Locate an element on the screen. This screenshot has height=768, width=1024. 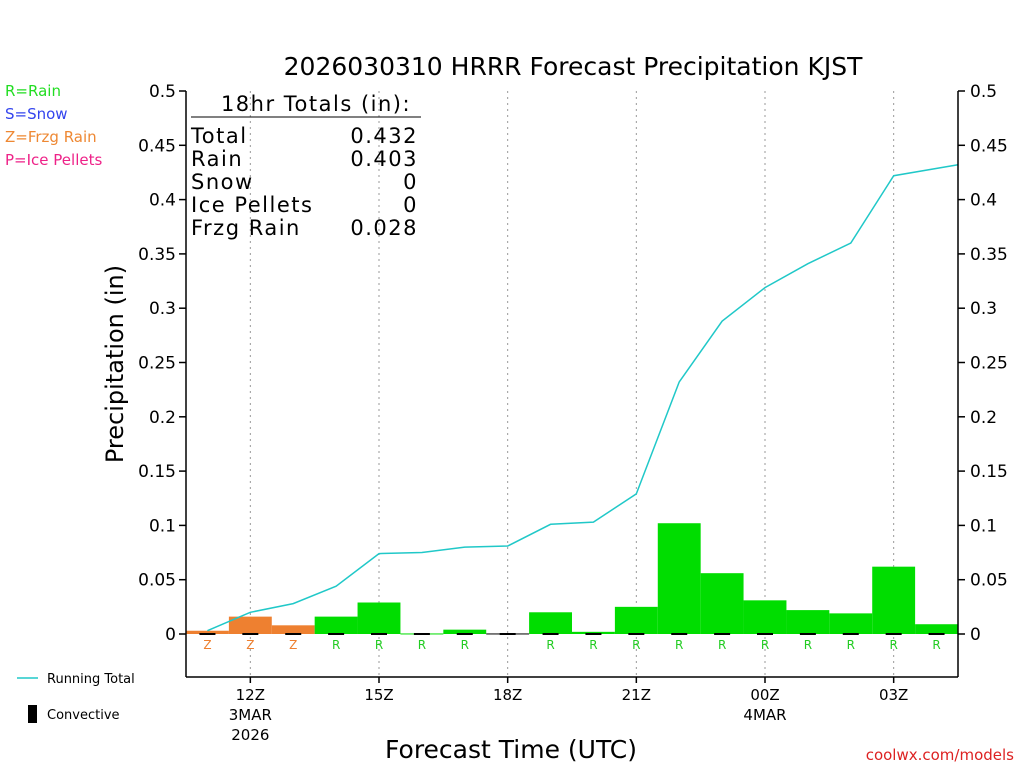
precip-type-label-27: R is located at coordinates (893, 645).